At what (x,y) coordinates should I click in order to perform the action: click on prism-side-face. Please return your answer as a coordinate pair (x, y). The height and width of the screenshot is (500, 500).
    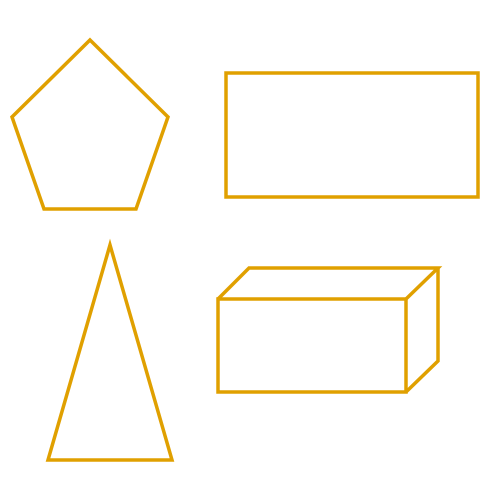
    Looking at the image, I should click on (422, 331).